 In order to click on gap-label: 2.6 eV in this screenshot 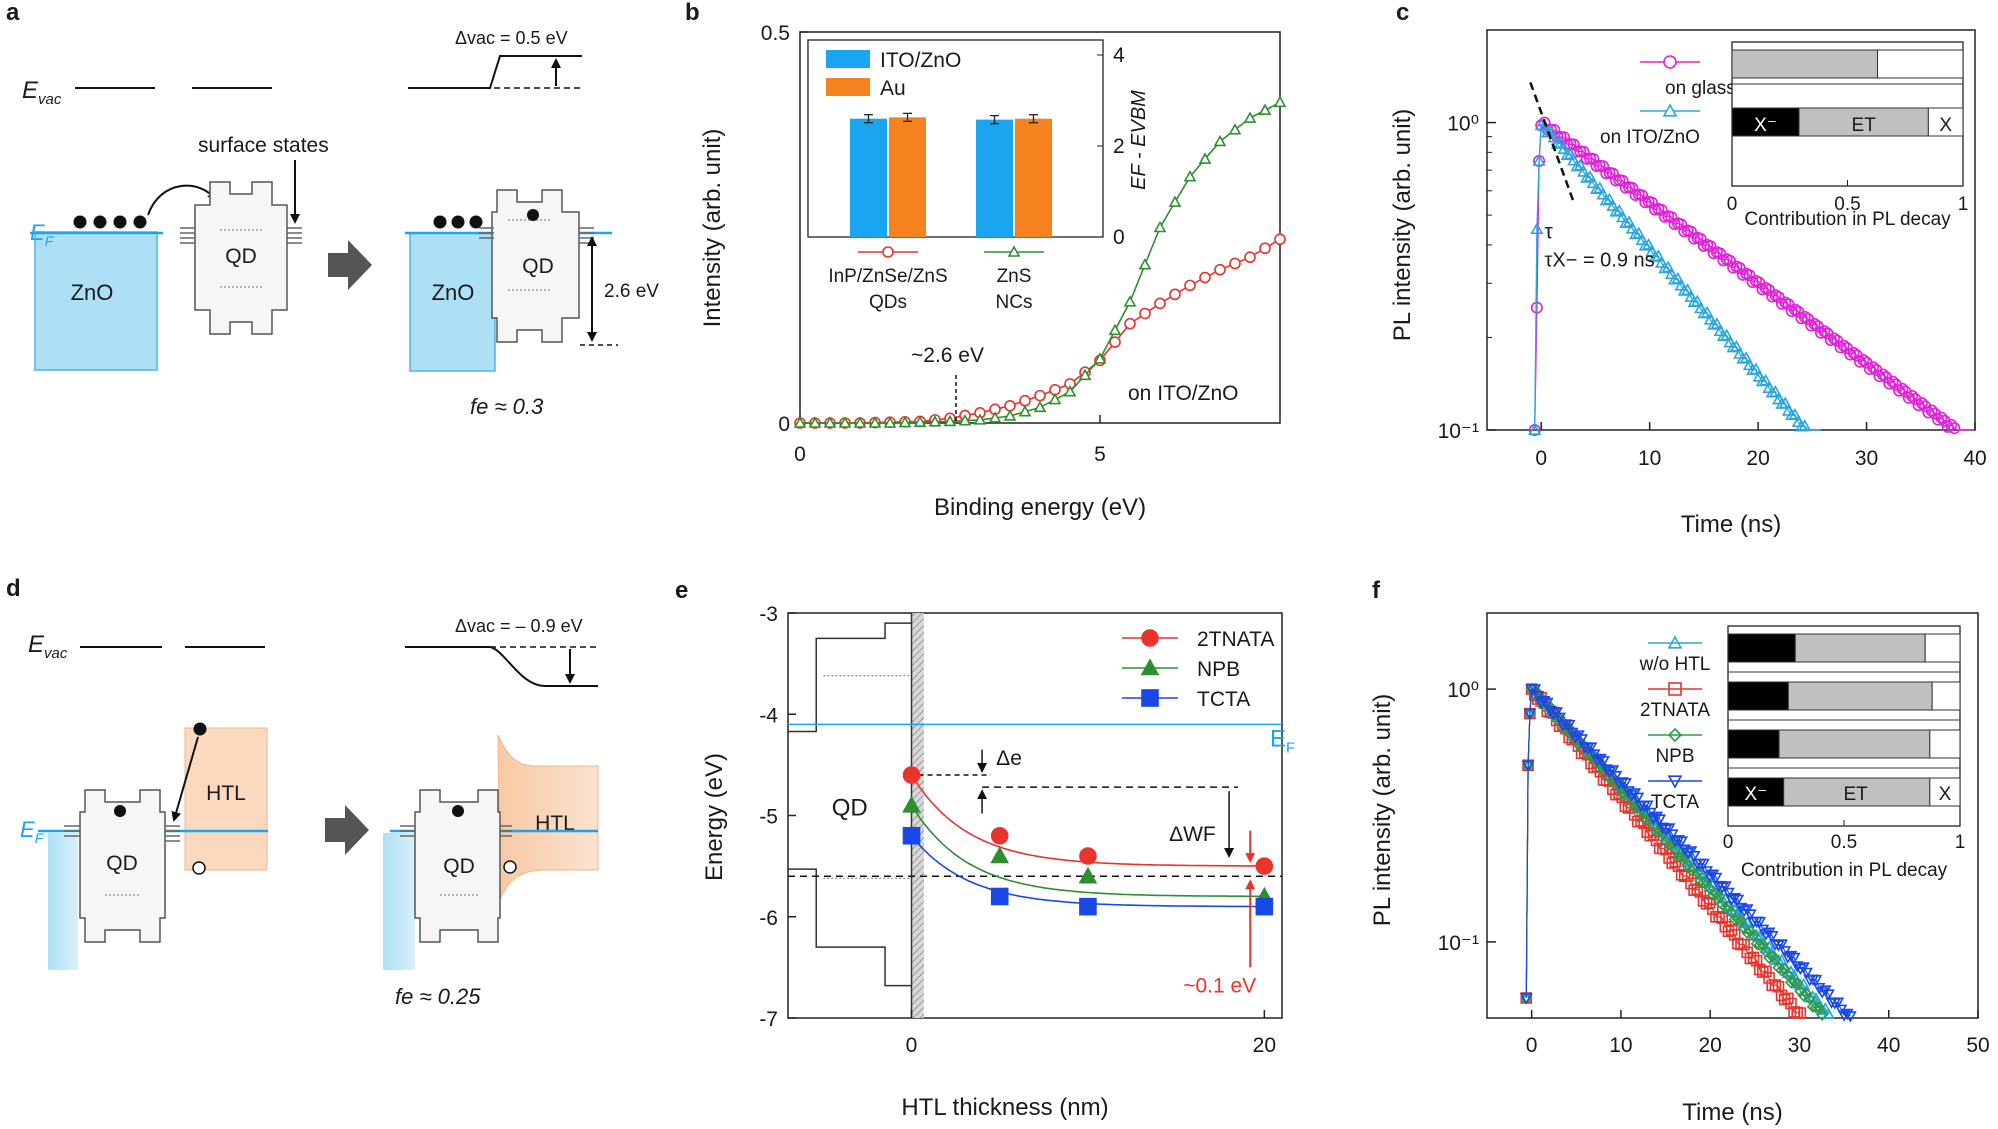, I will do `click(631, 291)`.